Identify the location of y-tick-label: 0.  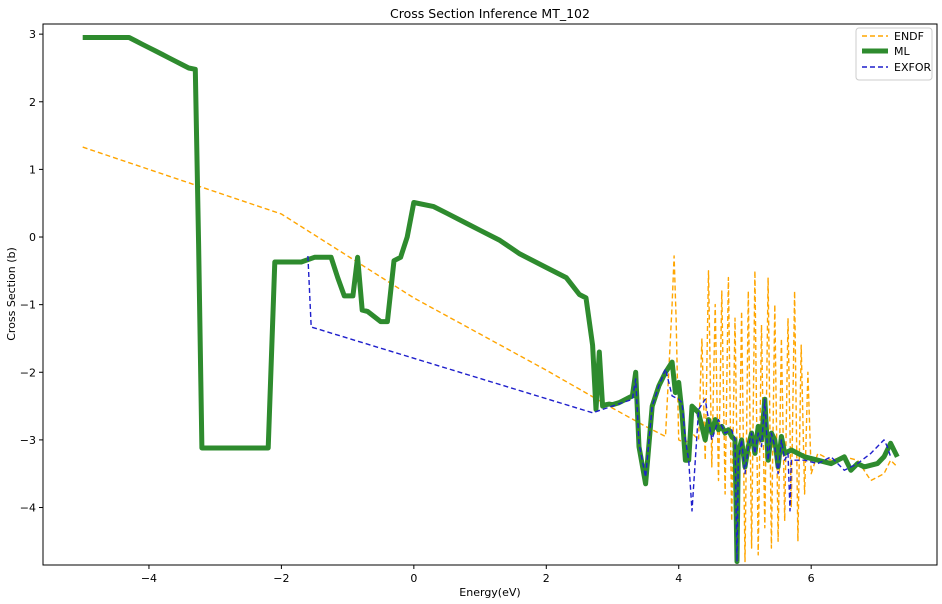
(32, 237).